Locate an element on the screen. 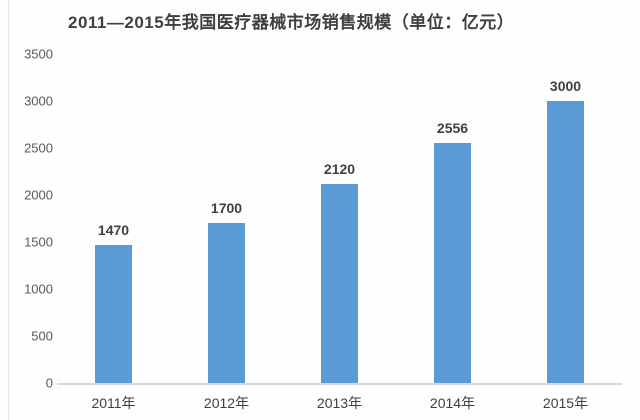 The image size is (640, 420). x-axis-category-label: 2015年 is located at coordinates (565, 403).